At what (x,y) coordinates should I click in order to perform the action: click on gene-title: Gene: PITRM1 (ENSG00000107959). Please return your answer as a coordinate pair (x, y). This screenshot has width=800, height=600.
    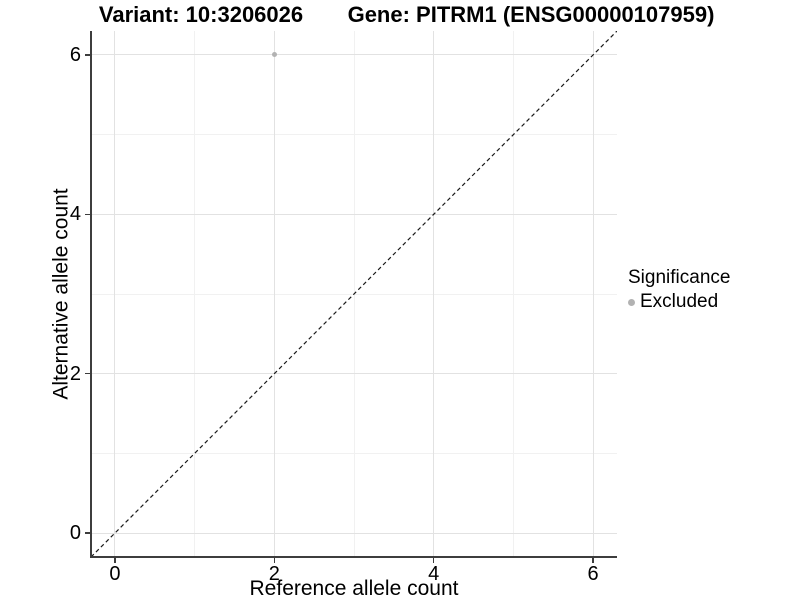
    Looking at the image, I should click on (531, 14).